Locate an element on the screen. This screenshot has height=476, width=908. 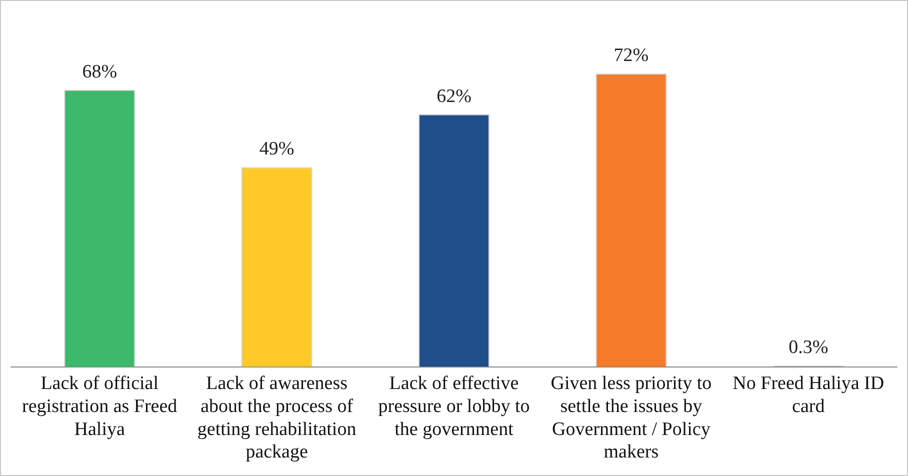
data-label: 0.3% is located at coordinates (808, 347).